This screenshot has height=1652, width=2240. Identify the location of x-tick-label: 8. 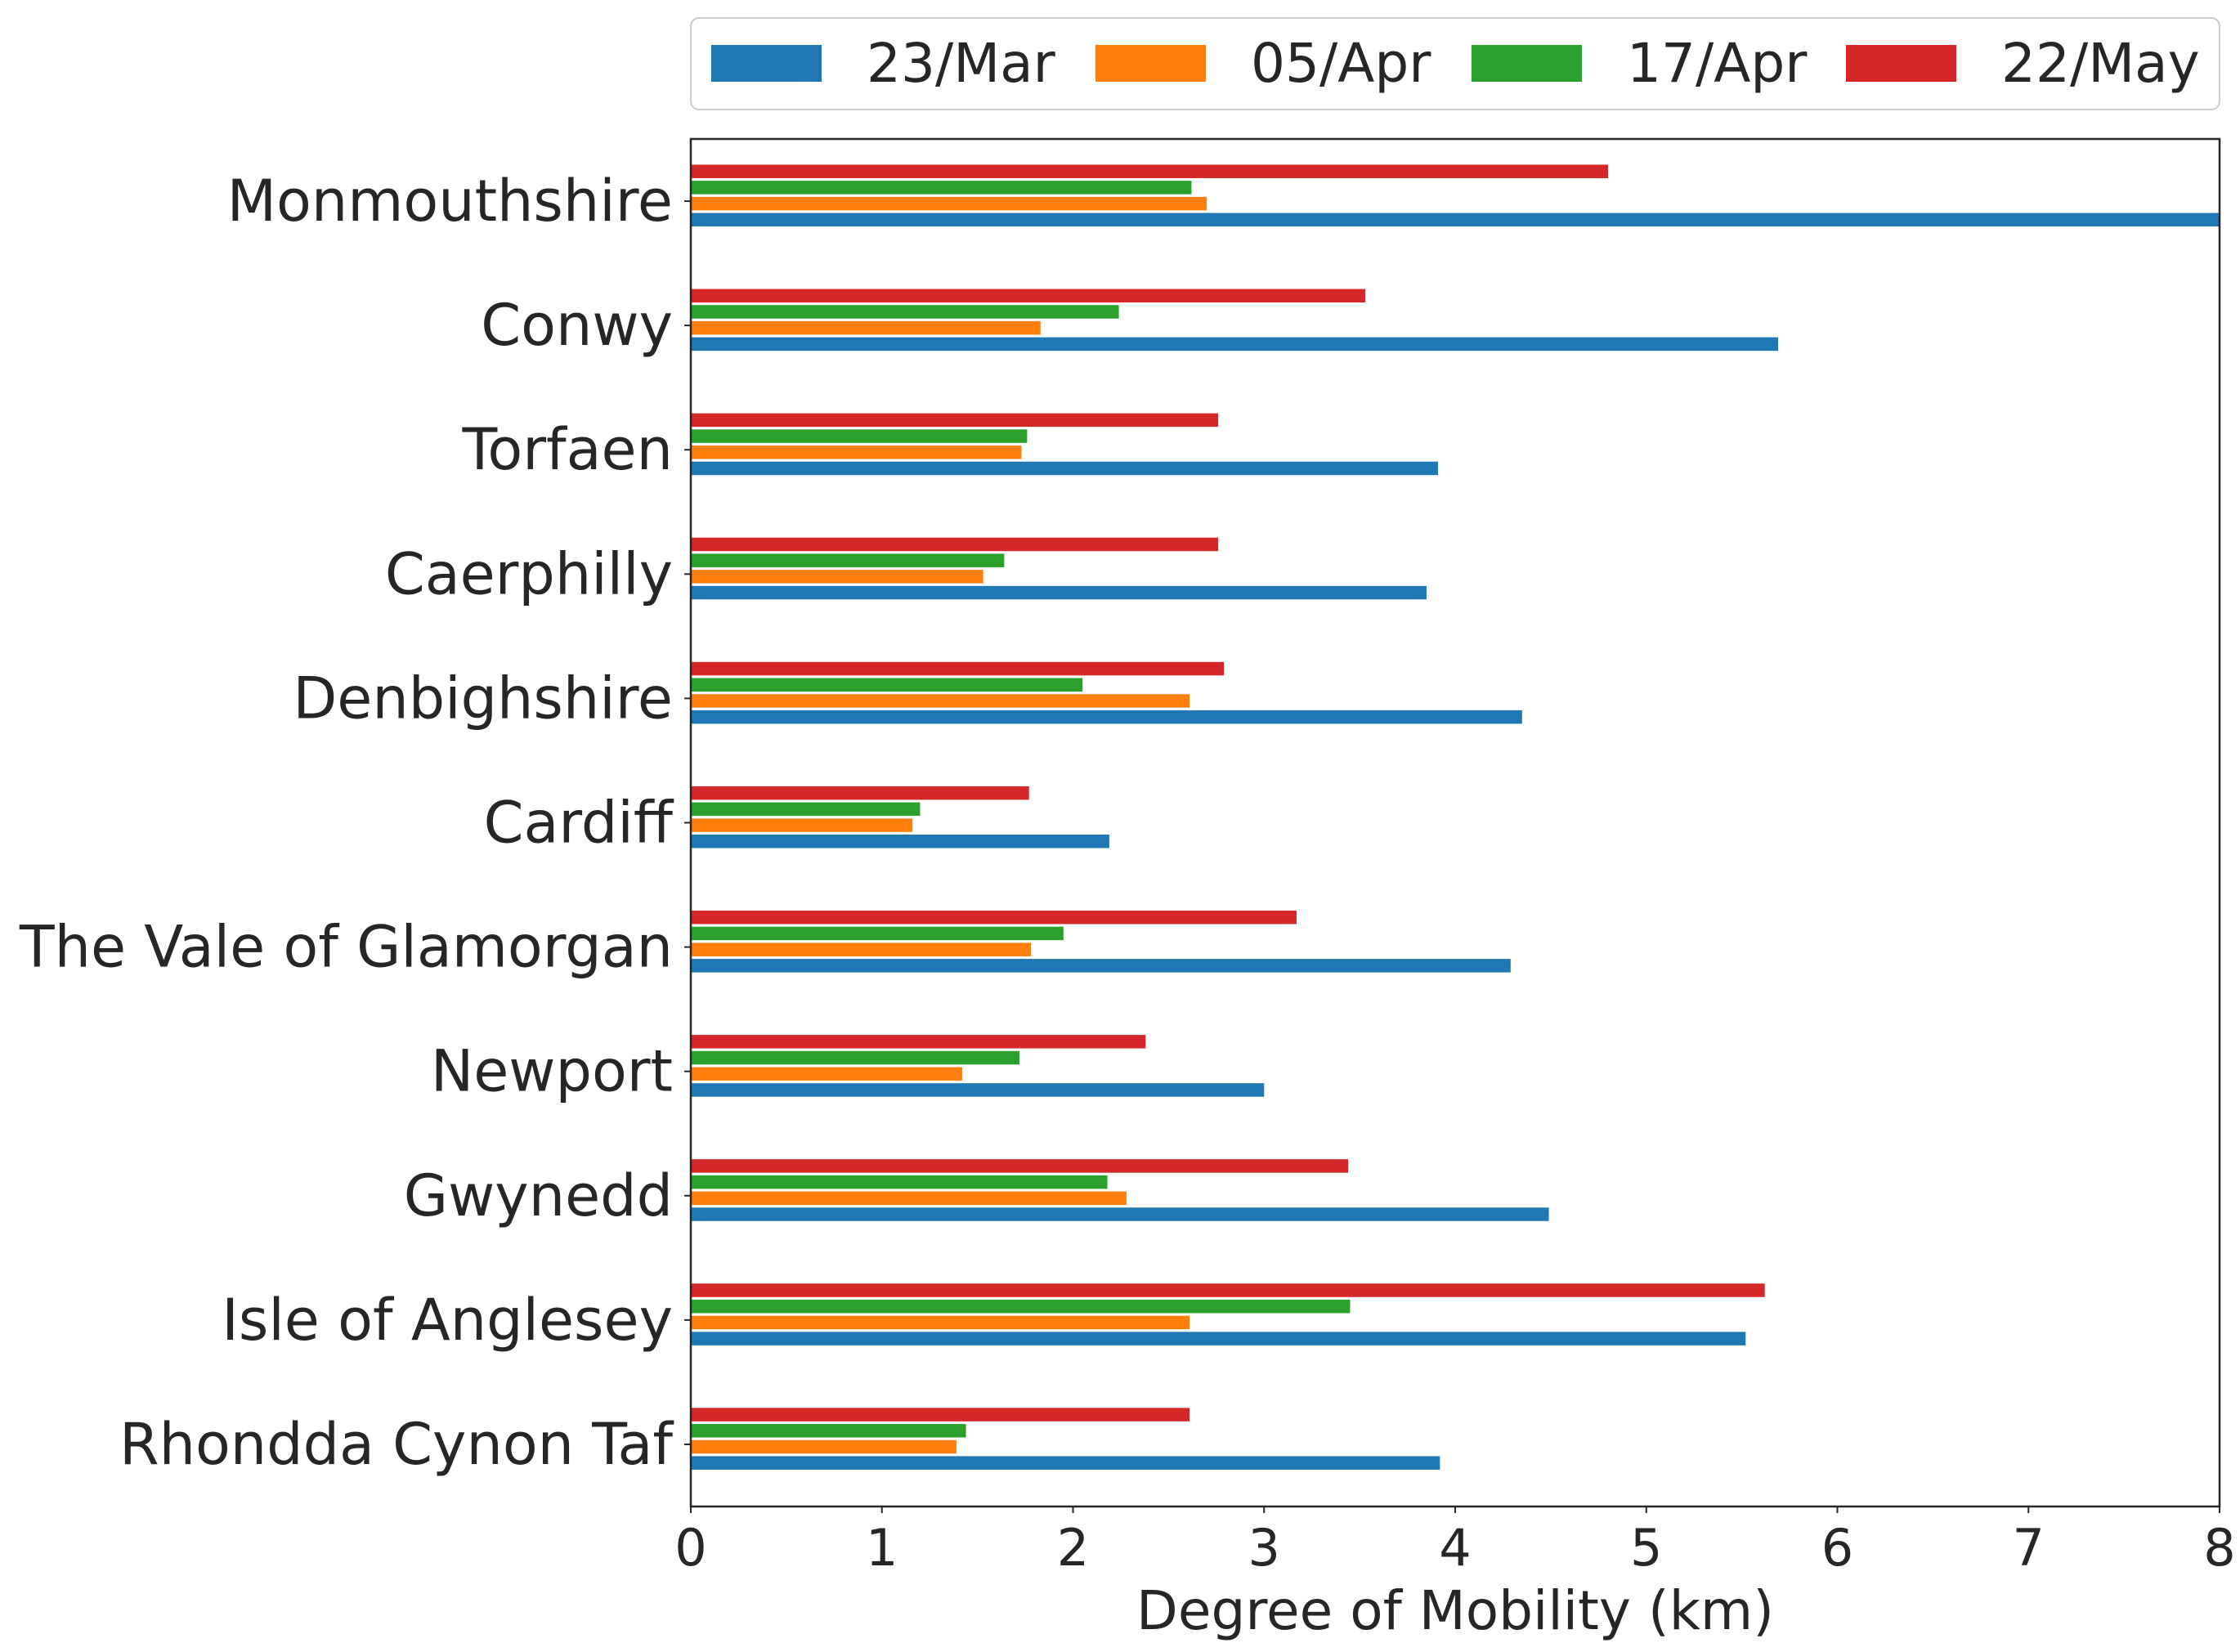
(2219, 1548).